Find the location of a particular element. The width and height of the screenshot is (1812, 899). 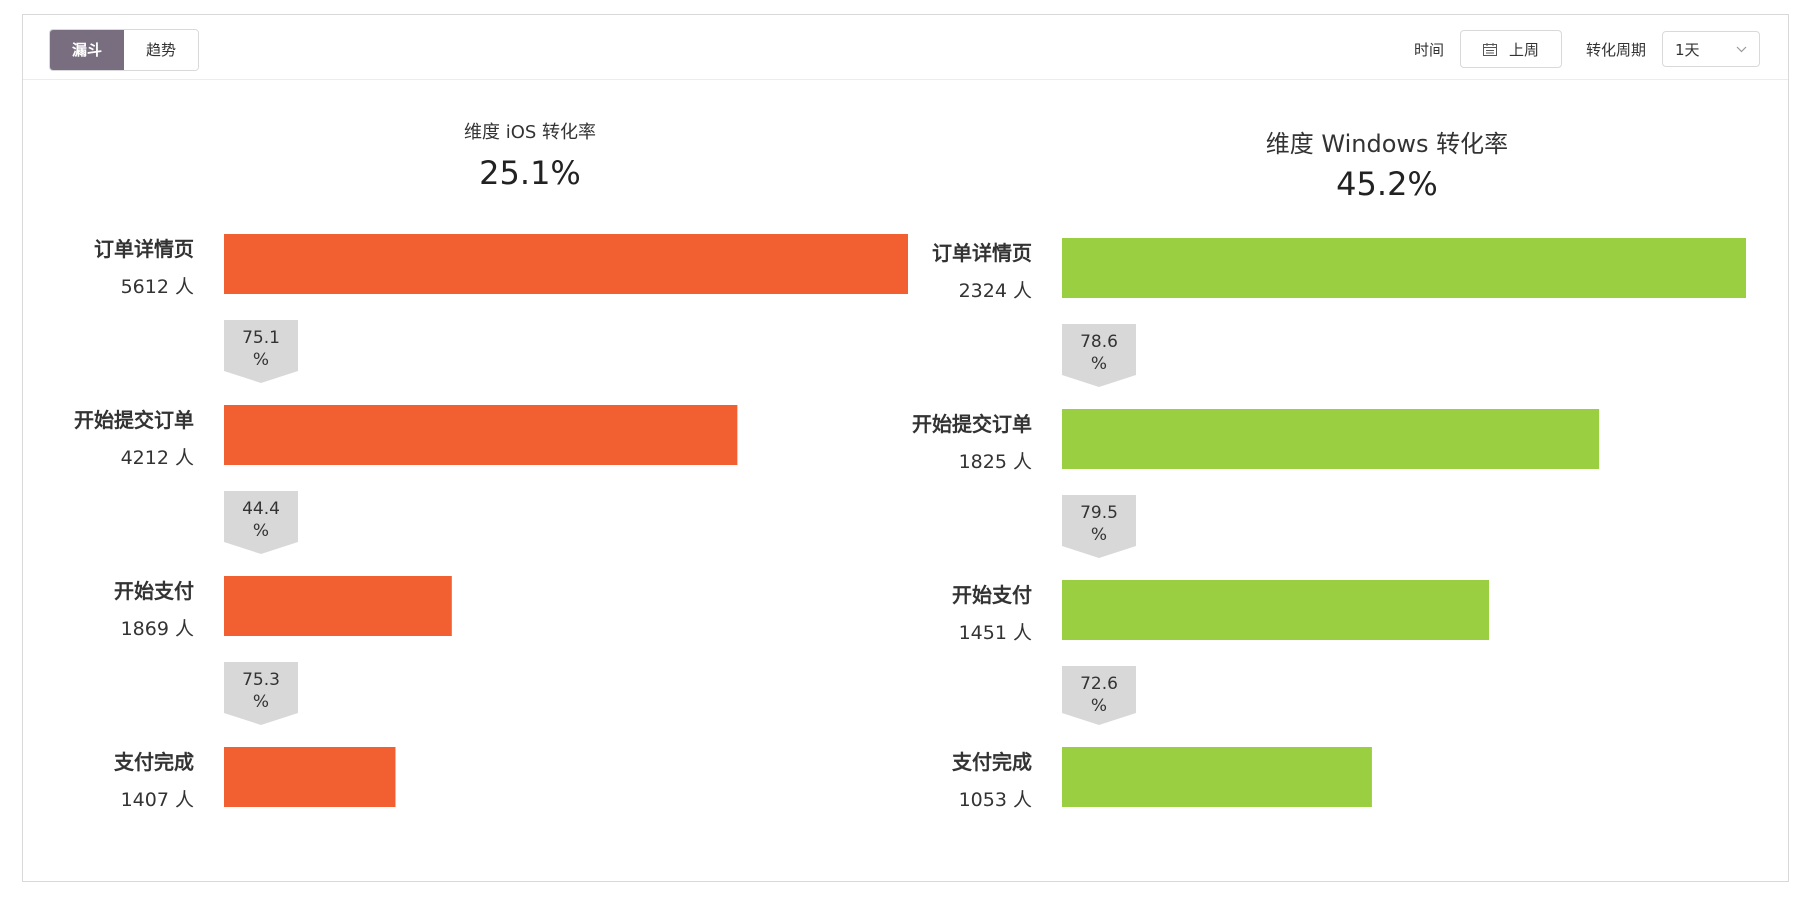

windows-step-count-1: 2324 人 is located at coordinates (995, 291).